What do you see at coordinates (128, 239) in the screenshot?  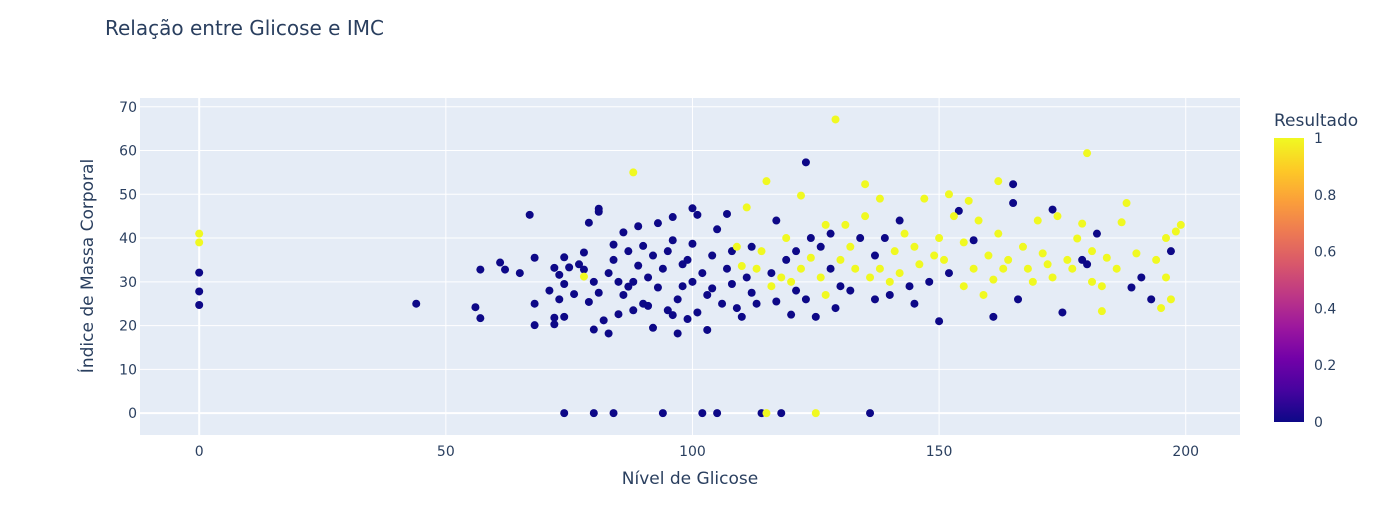 I see `y-tick-label: 40` at bounding box center [128, 239].